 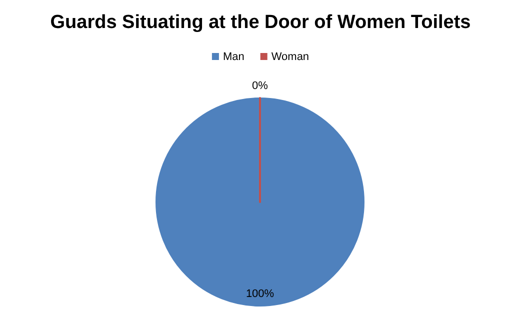 What do you see at coordinates (260, 294) in the screenshot?
I see `data-label: 100%` at bounding box center [260, 294].